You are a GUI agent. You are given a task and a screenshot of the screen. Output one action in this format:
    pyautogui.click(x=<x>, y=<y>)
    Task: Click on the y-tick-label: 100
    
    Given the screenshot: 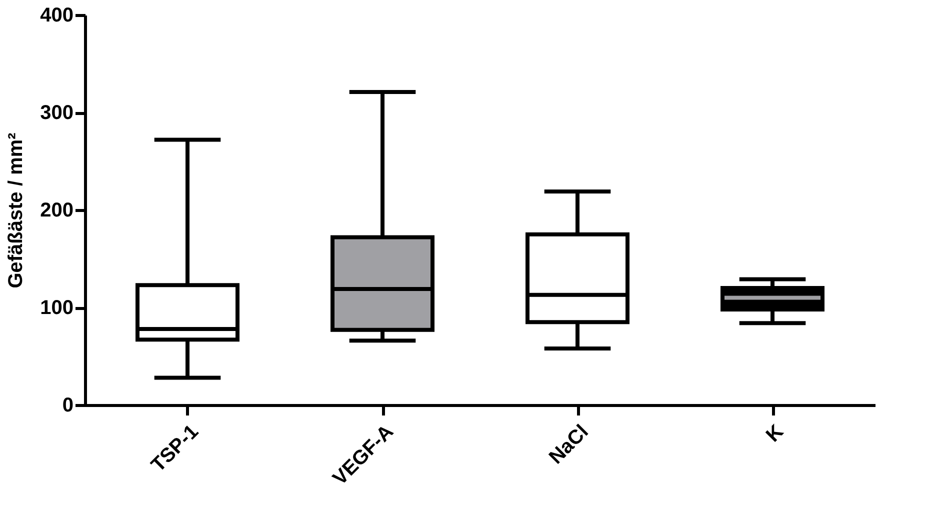 What is the action you would take?
    pyautogui.click(x=57, y=308)
    